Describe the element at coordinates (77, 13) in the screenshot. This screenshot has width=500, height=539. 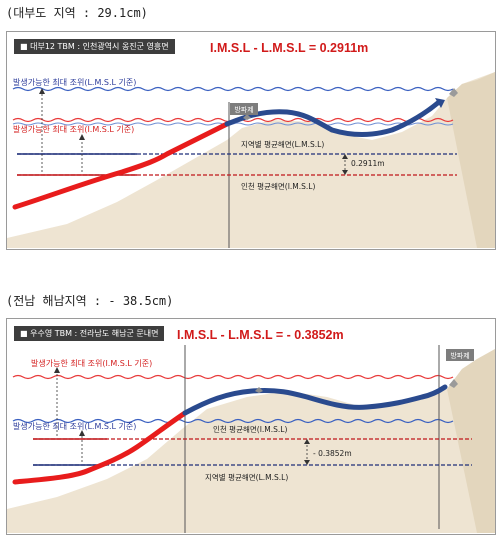
I see `section1-heading: (대부도 지역 : 29.1cm)` at that location.